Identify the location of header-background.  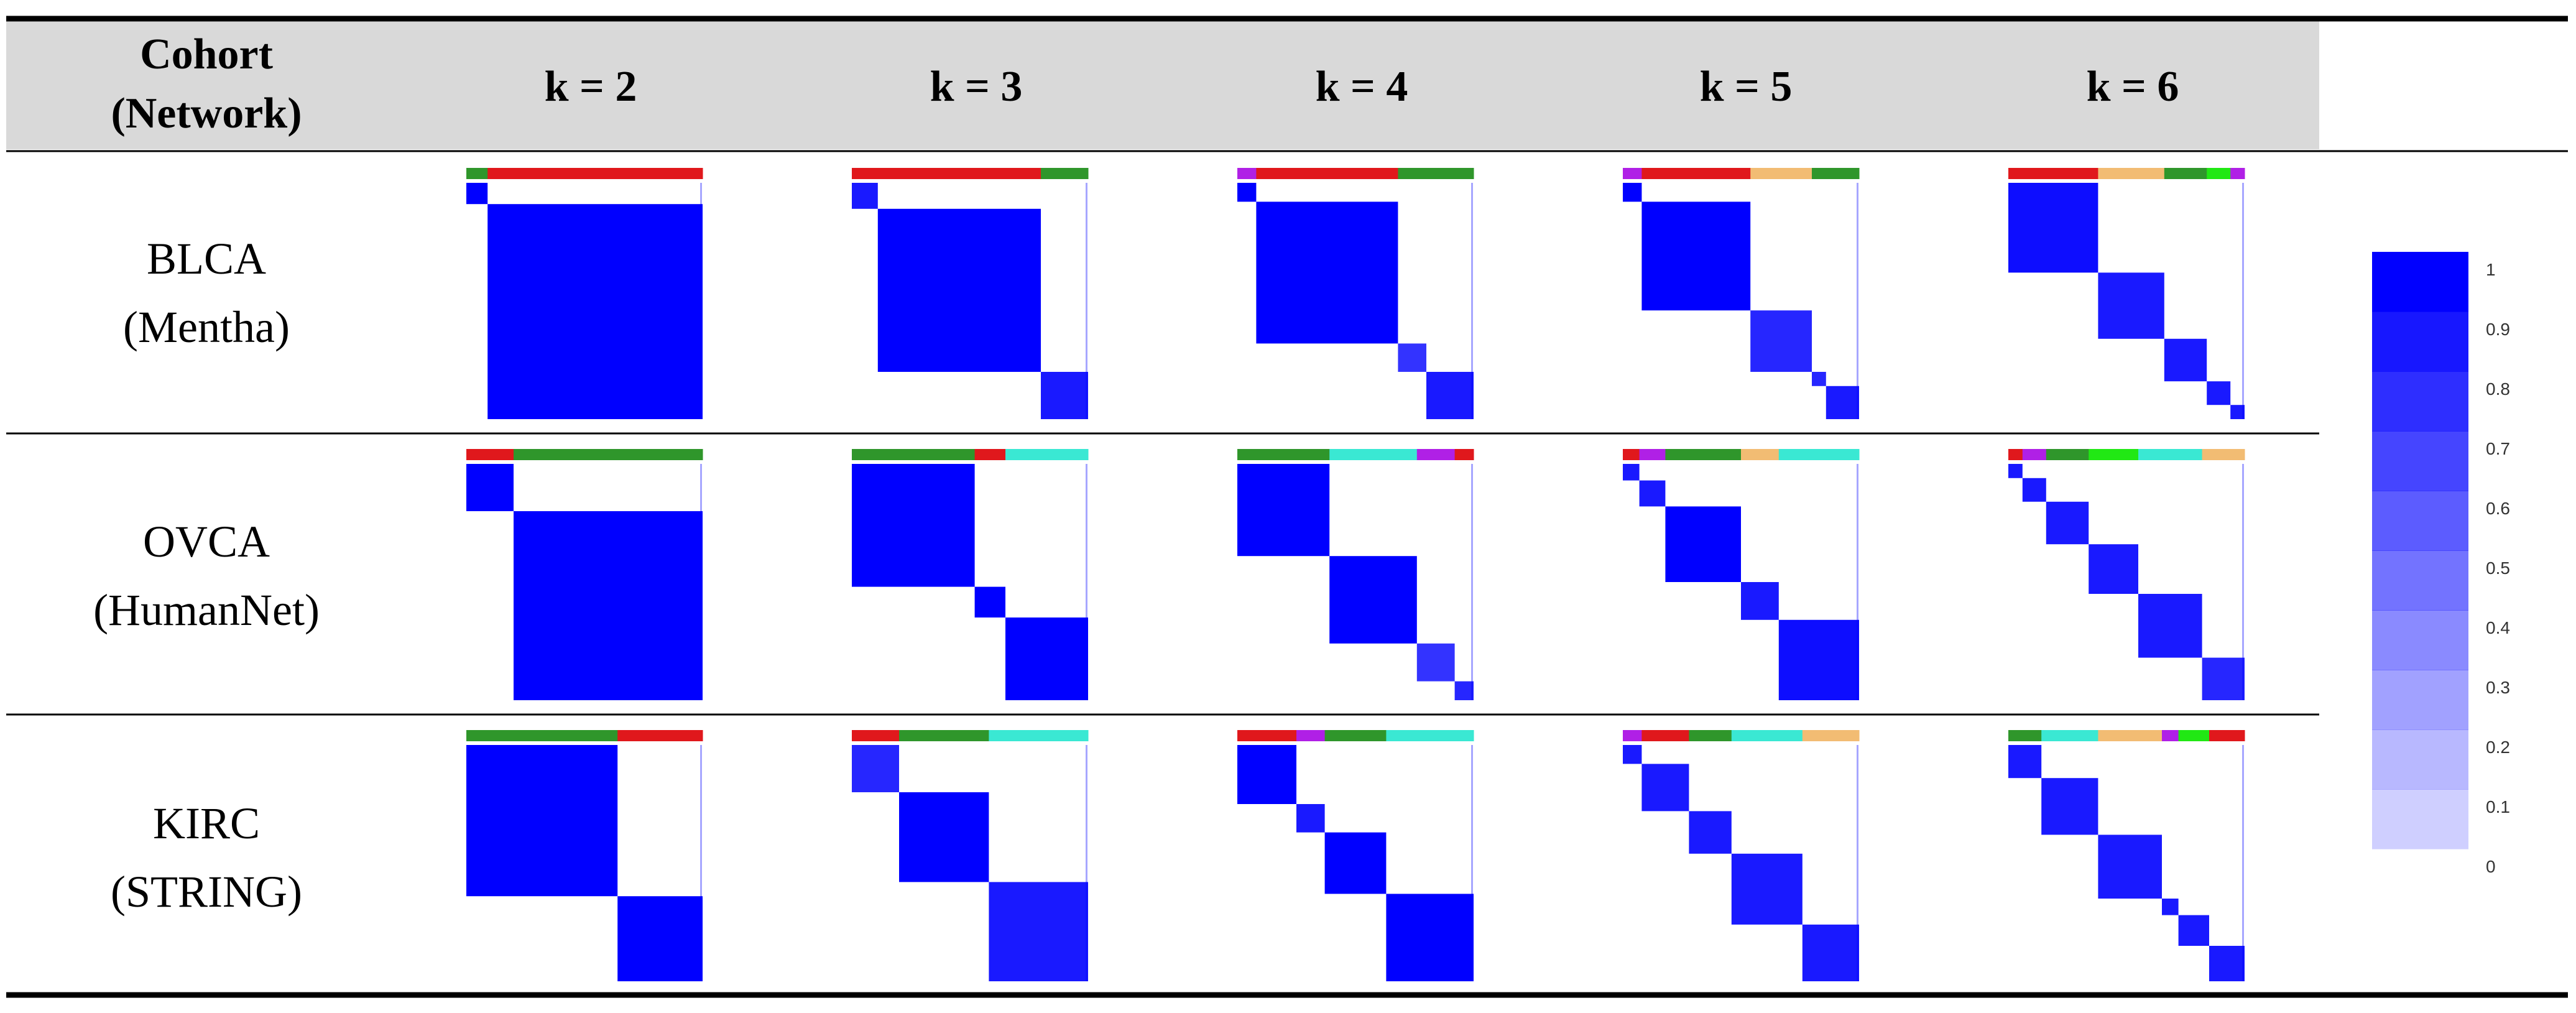
(1162, 84).